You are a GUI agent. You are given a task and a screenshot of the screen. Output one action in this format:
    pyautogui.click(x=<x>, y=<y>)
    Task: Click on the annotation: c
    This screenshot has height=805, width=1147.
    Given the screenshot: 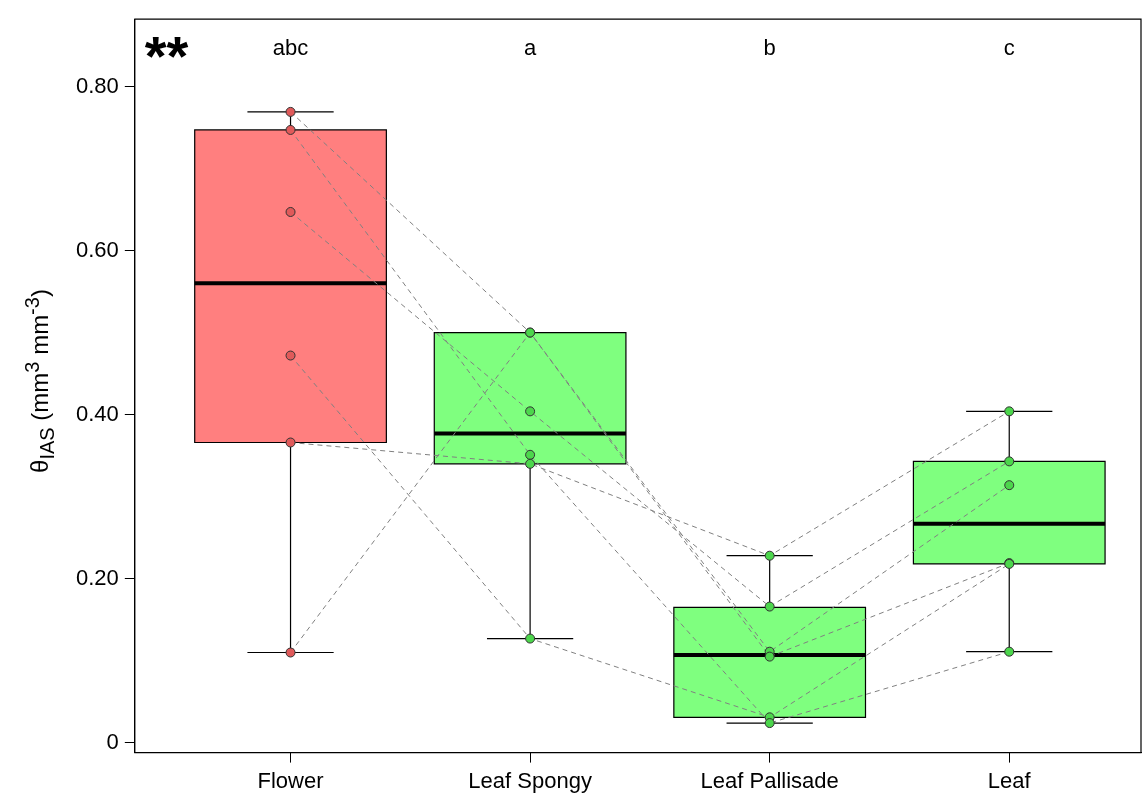 What is the action you would take?
    pyautogui.click(x=1009, y=48)
    